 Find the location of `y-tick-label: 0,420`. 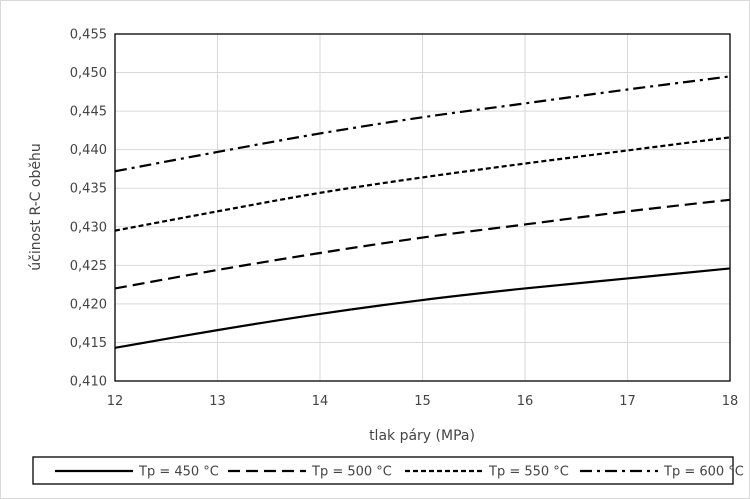

y-tick-label: 0,420 is located at coordinates (88, 304).